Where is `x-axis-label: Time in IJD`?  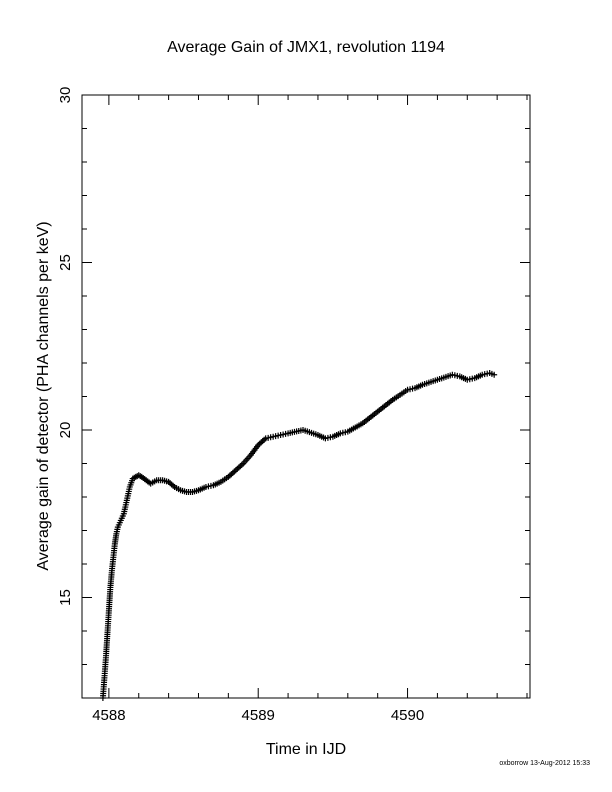 x-axis-label: Time in IJD is located at coordinates (306, 749).